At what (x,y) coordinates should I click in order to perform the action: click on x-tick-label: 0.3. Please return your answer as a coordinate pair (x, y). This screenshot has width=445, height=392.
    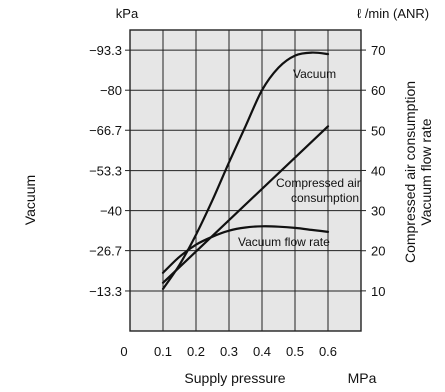
    Looking at the image, I should click on (229, 351).